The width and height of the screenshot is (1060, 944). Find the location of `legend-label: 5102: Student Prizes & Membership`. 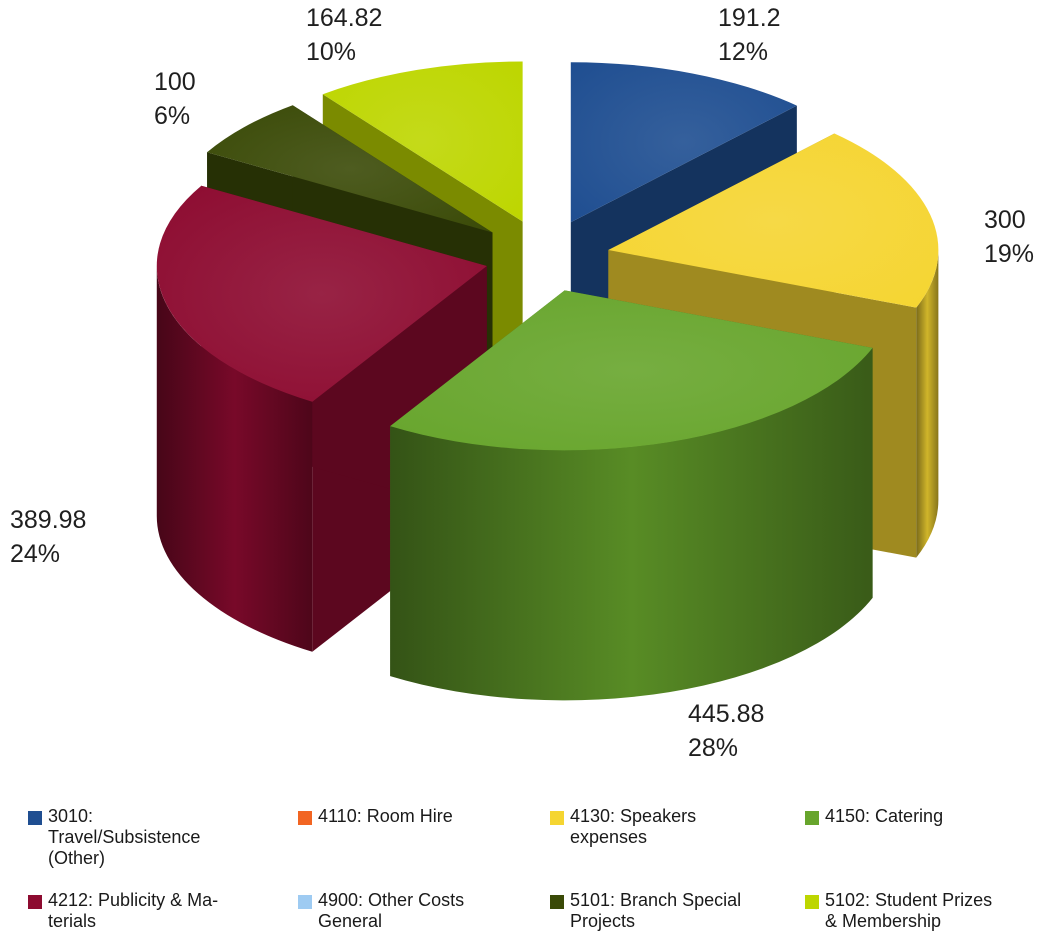

legend-label: 5102: Student Prizes & Membership is located at coordinates (909, 910).